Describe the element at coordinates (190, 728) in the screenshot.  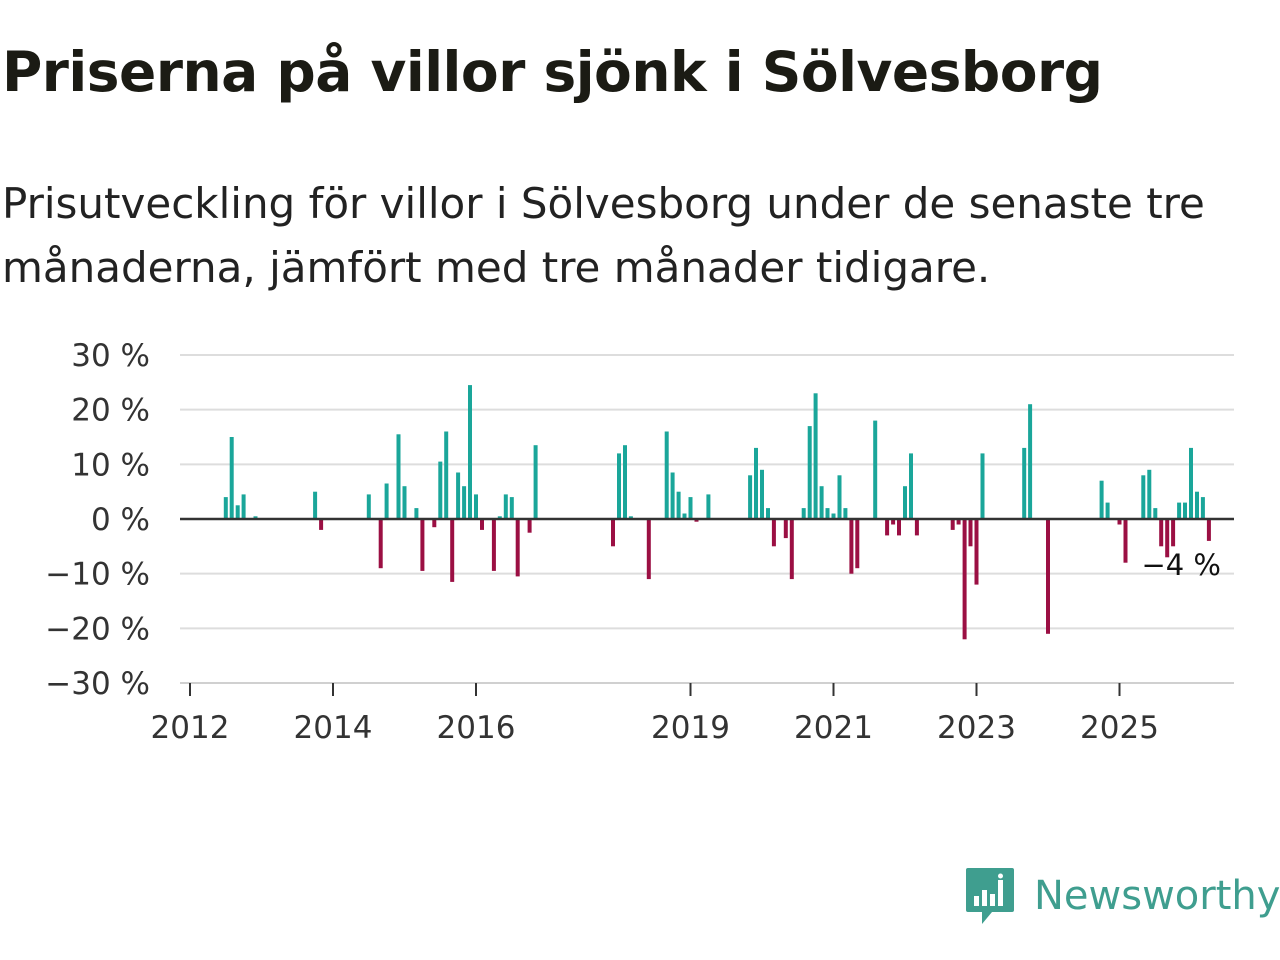
I see `x-tick-label: 2012` at that location.